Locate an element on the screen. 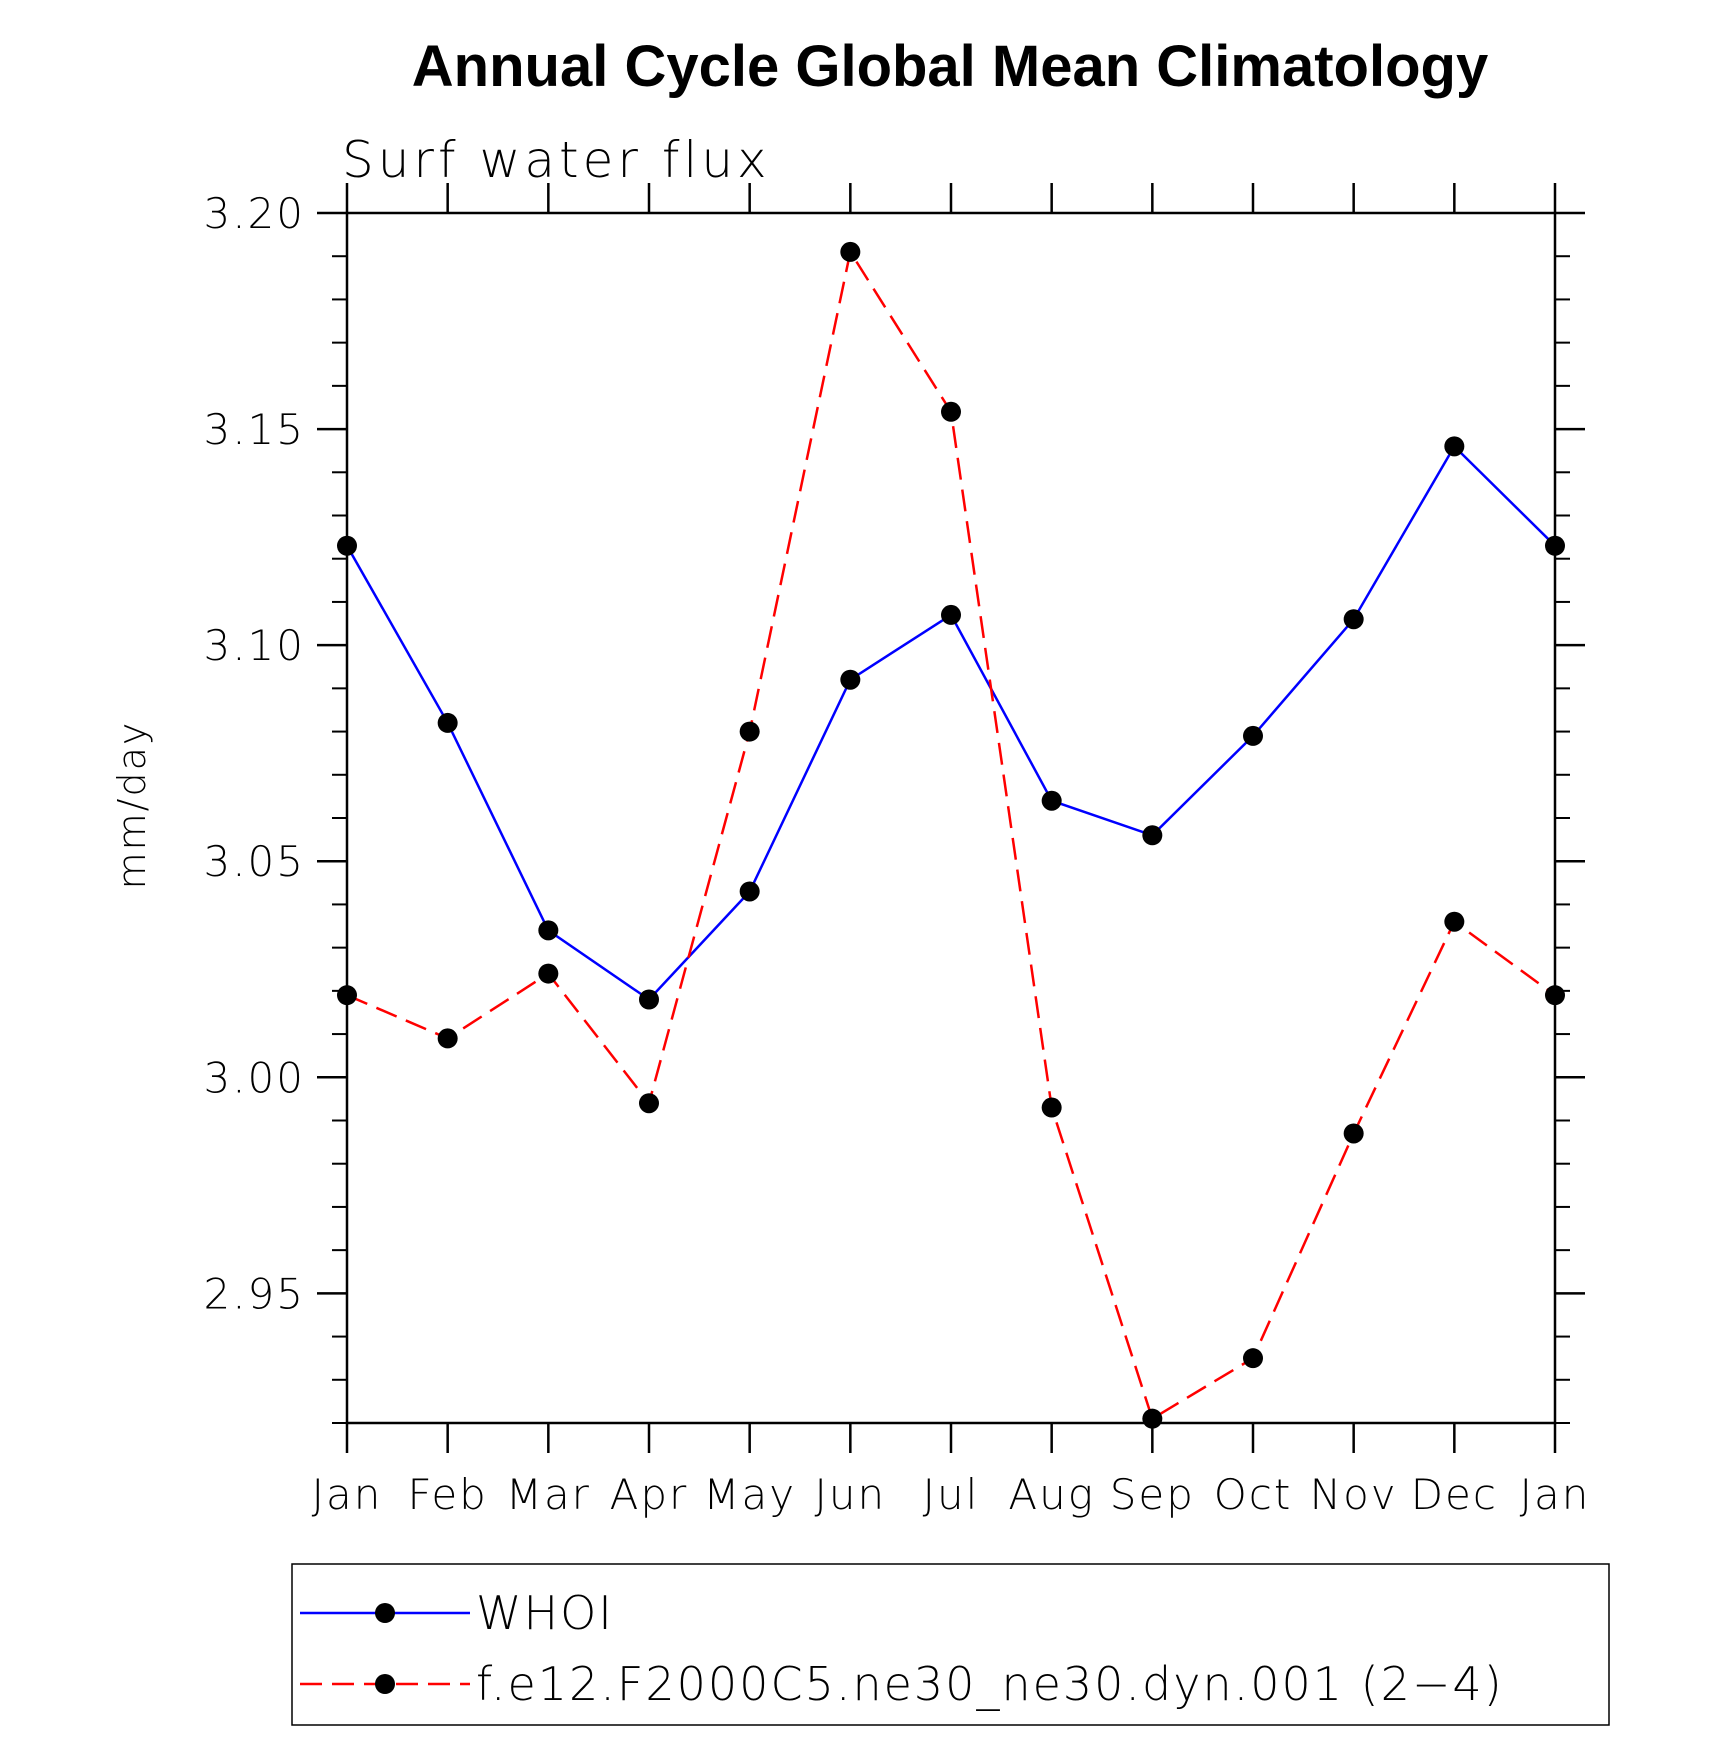 This screenshot has width=1710, height=1758. x-tick-label: May is located at coordinates (749, 1494).